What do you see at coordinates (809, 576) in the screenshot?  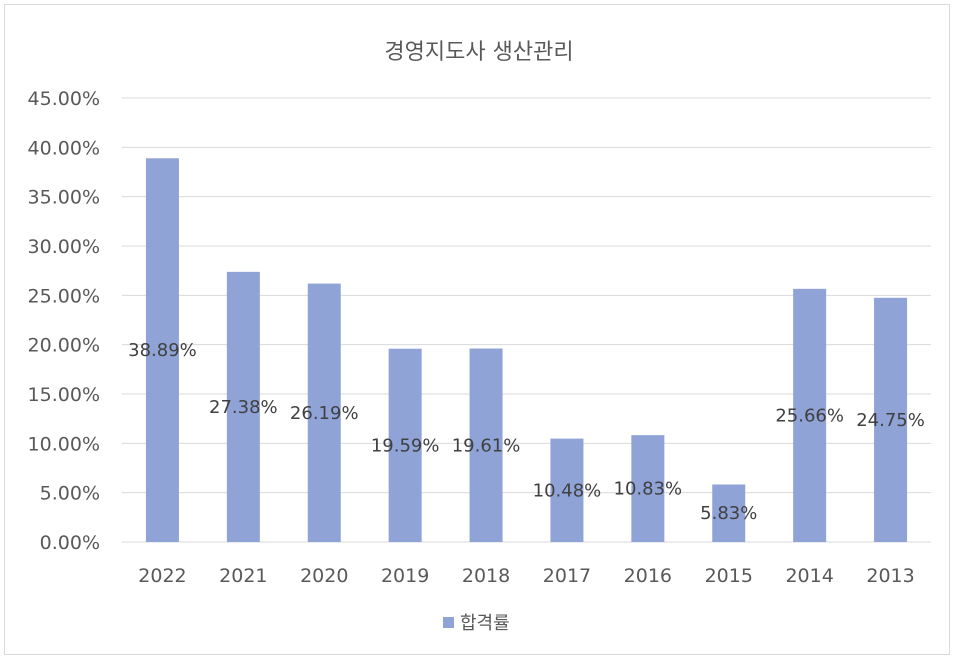 I see `x-tick-label: 2014` at bounding box center [809, 576].